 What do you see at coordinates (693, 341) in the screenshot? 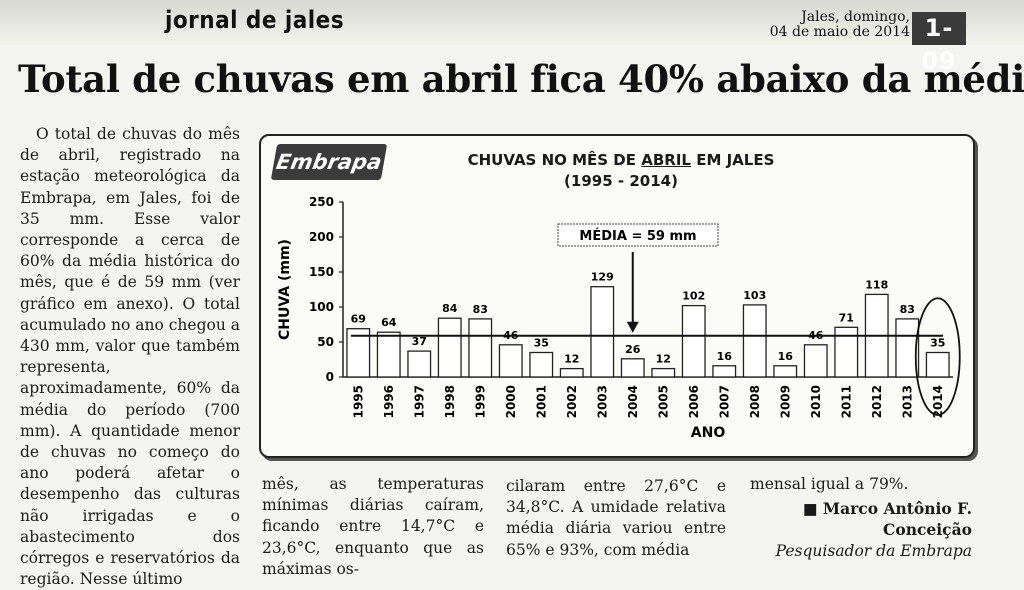
I see `bar-2006` at bounding box center [693, 341].